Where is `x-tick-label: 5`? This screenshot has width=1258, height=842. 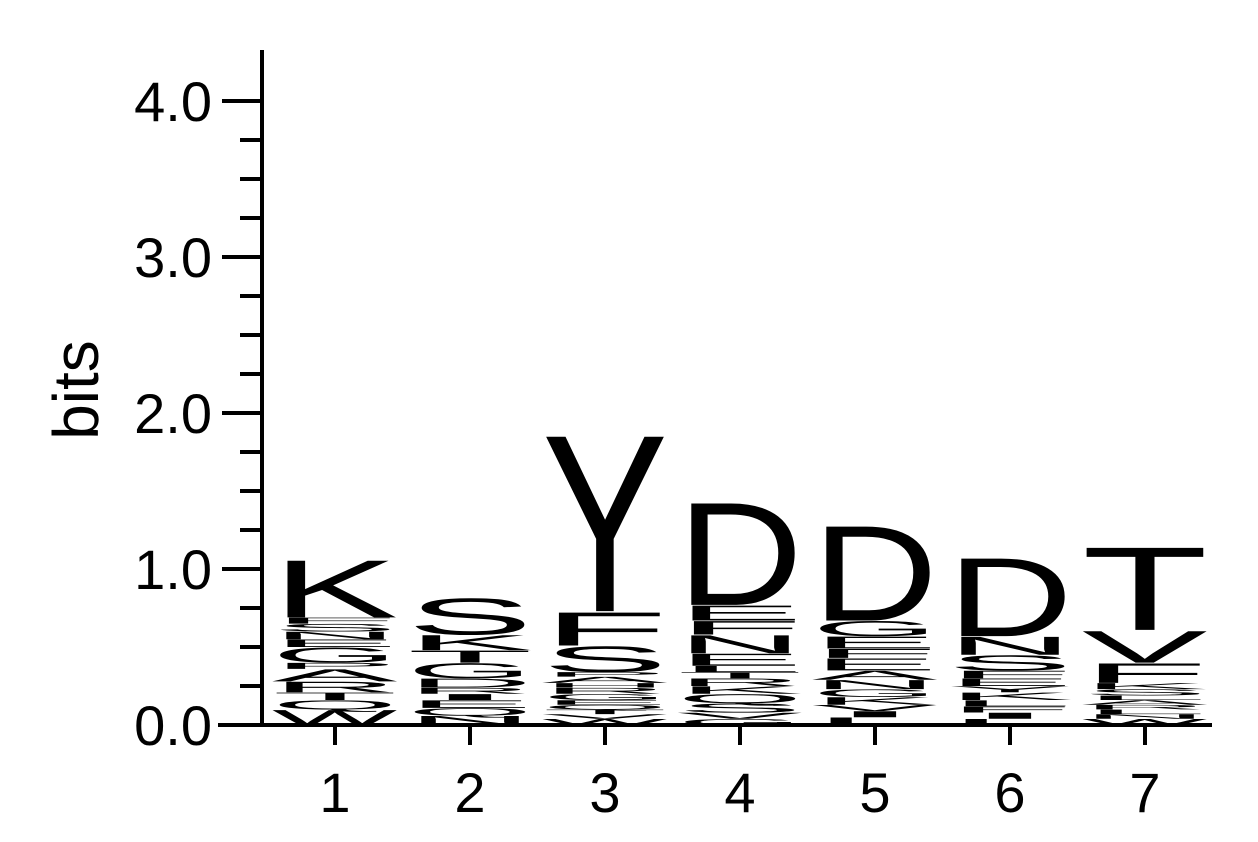 x-tick-label: 5 is located at coordinates (874, 792).